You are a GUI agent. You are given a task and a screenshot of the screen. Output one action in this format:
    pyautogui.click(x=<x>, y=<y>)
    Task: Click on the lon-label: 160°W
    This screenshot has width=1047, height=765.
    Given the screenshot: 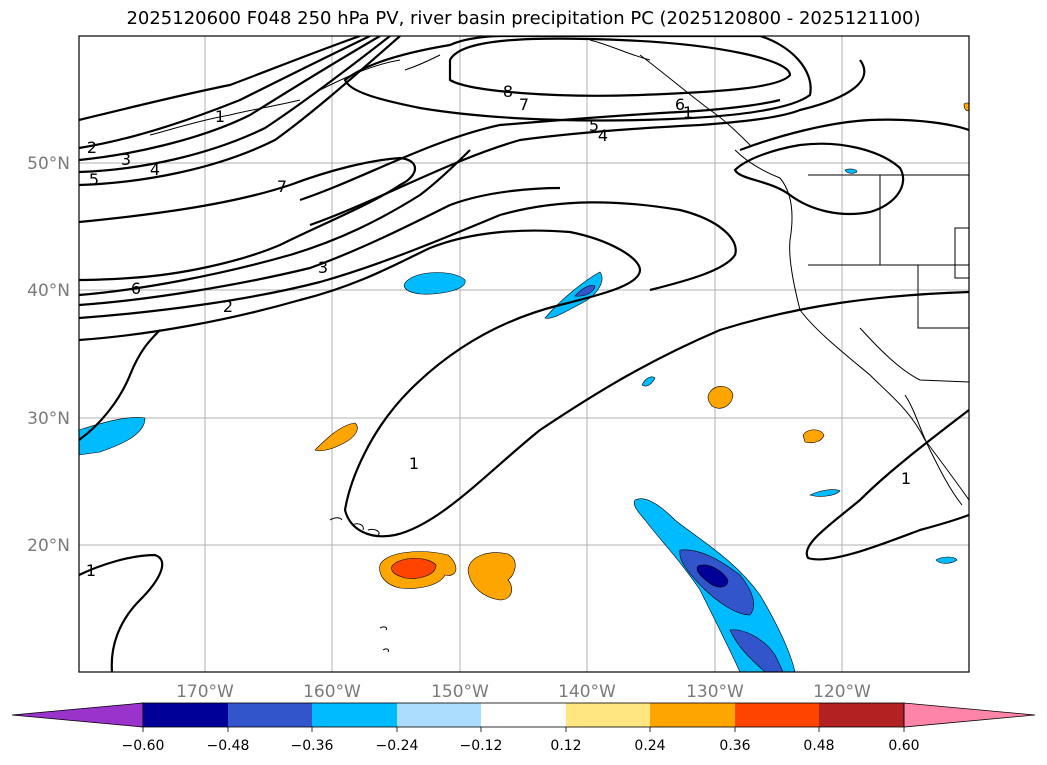 What is the action you would take?
    pyautogui.click(x=332, y=692)
    